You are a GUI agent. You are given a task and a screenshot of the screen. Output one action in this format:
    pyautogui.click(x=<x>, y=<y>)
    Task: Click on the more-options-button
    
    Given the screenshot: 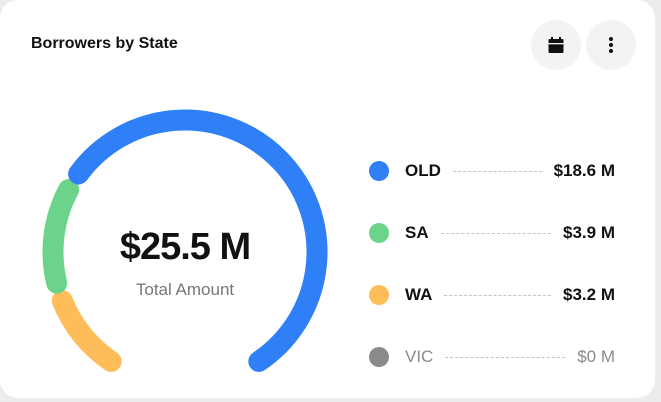 What is the action you would take?
    pyautogui.click(x=611, y=45)
    